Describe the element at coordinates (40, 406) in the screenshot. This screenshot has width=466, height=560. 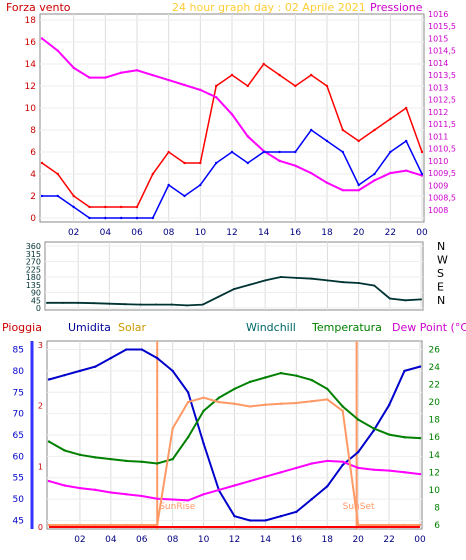
I see `rain-tick-label: 2` at that location.